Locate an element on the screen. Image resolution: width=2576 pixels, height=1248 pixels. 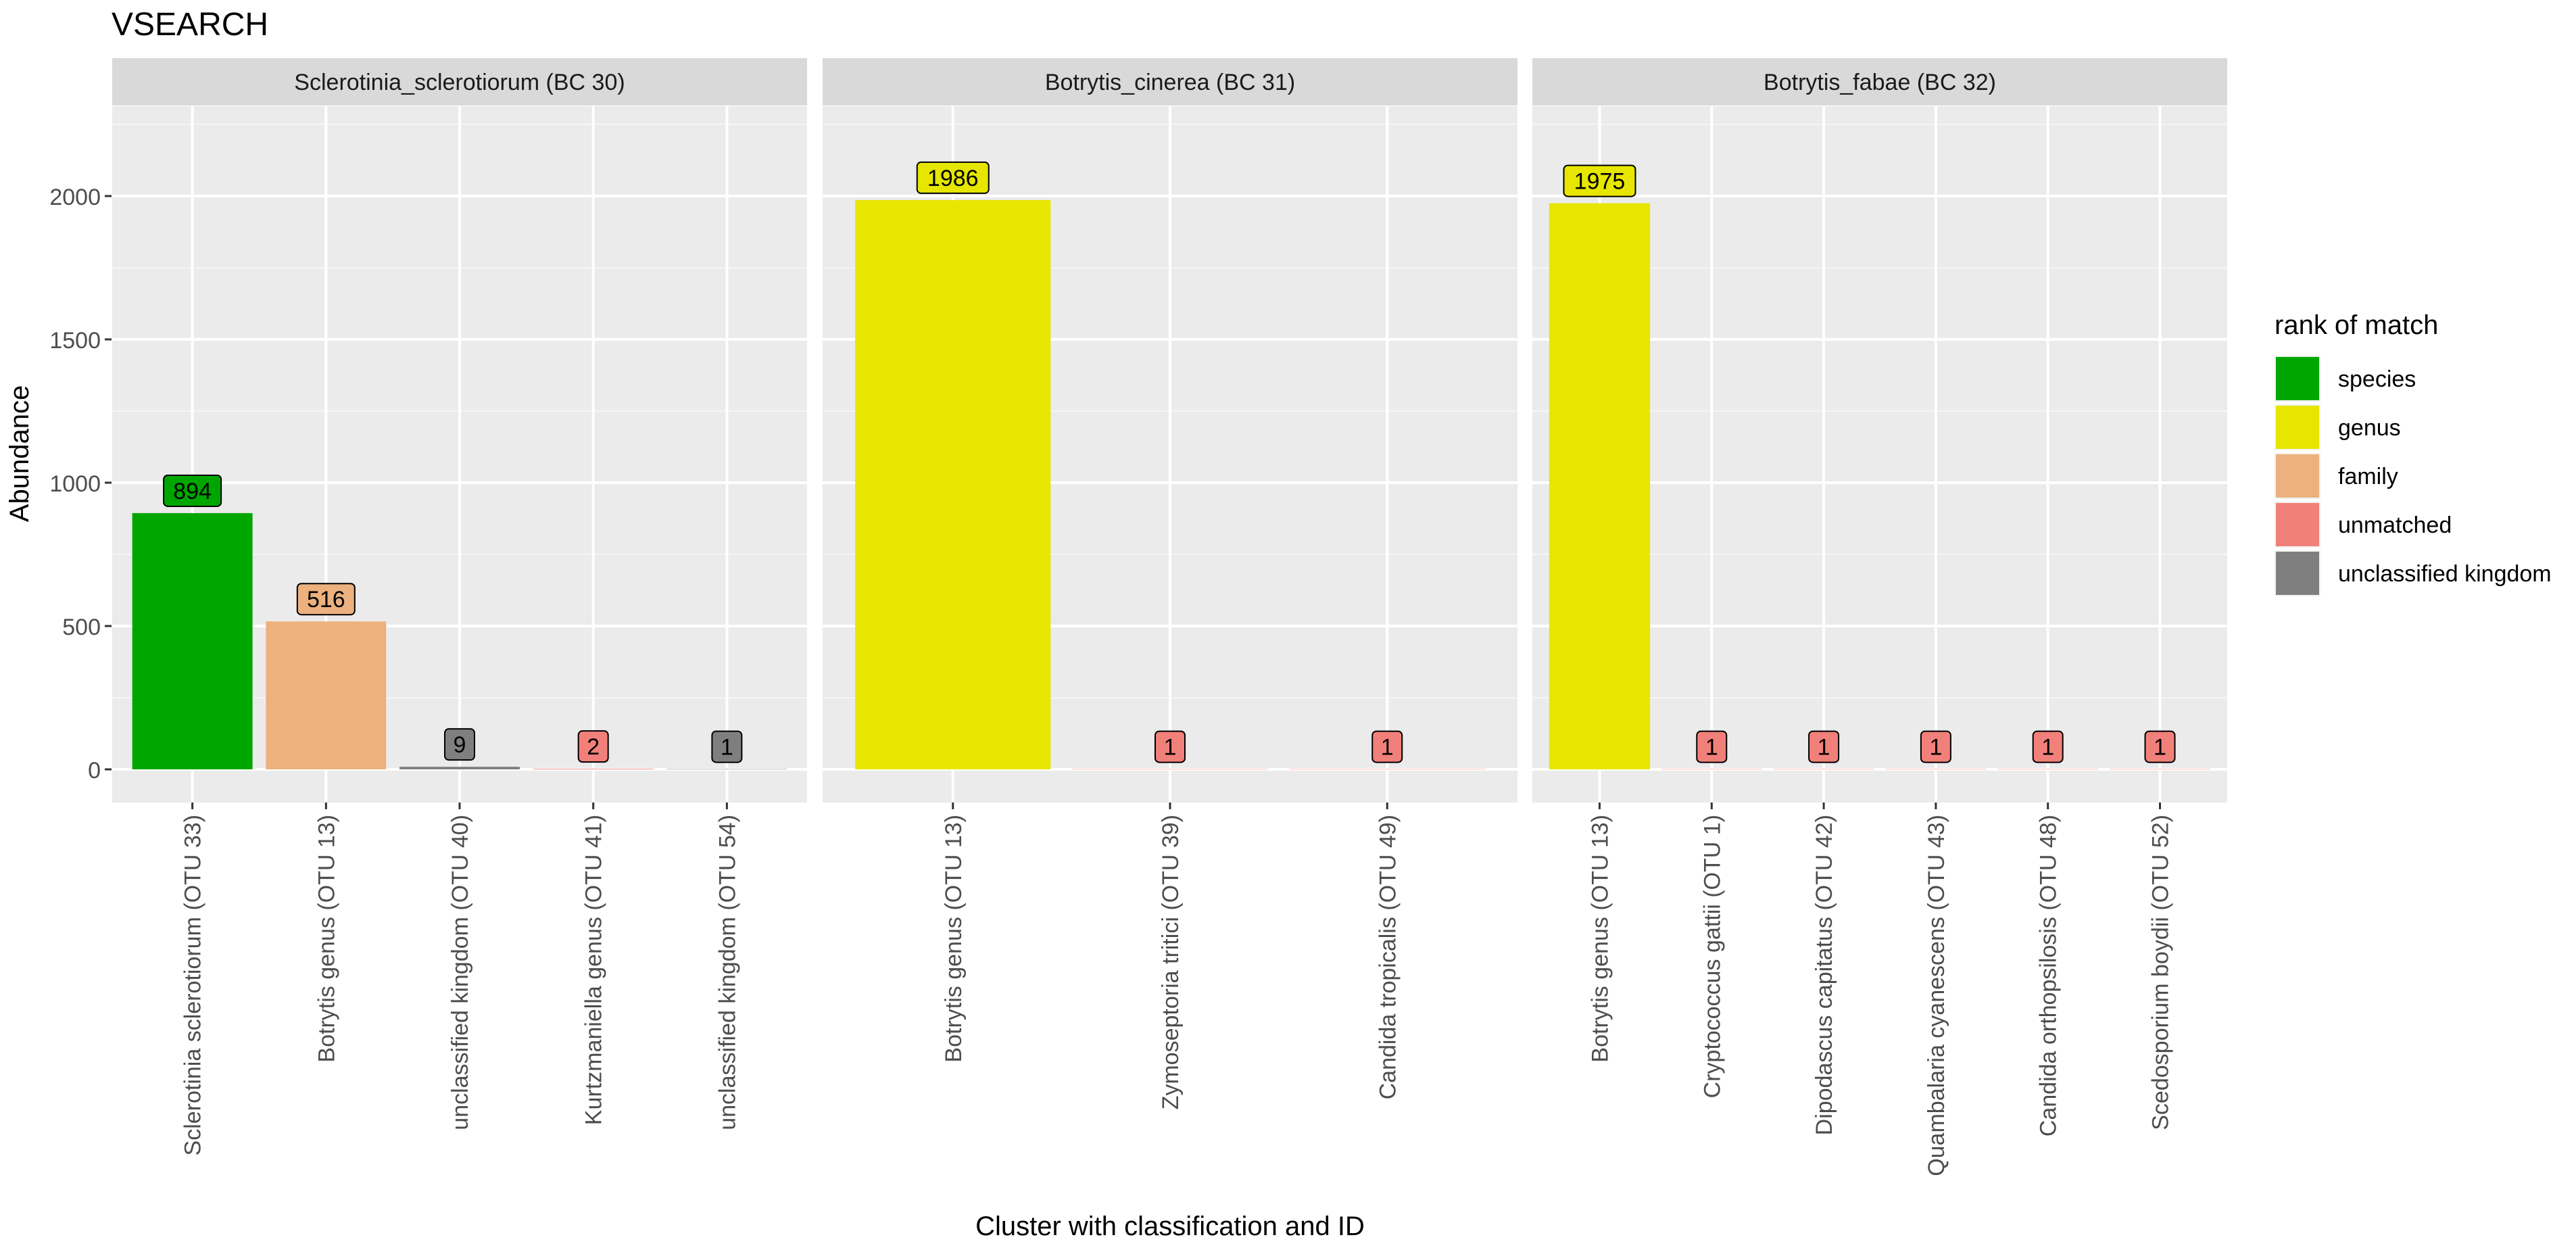
chart-title: VSEARCH is located at coordinates (190, 25).